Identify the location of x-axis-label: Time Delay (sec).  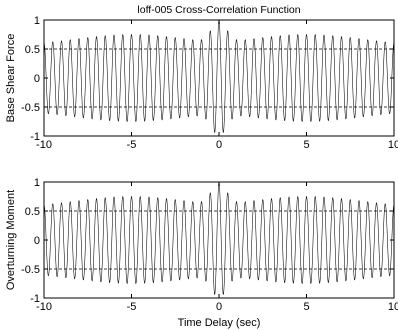
(219, 323).